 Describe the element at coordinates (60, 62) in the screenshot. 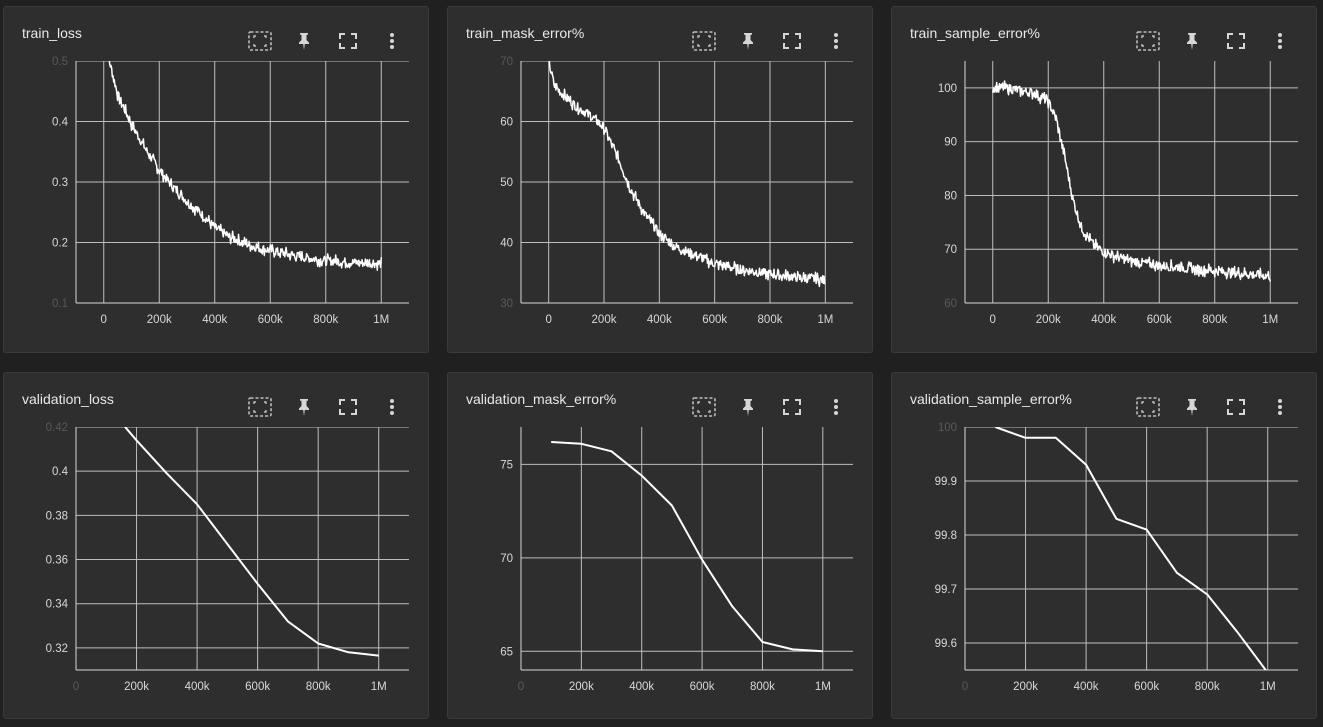

I see `y-tick-label: 0.5` at that location.